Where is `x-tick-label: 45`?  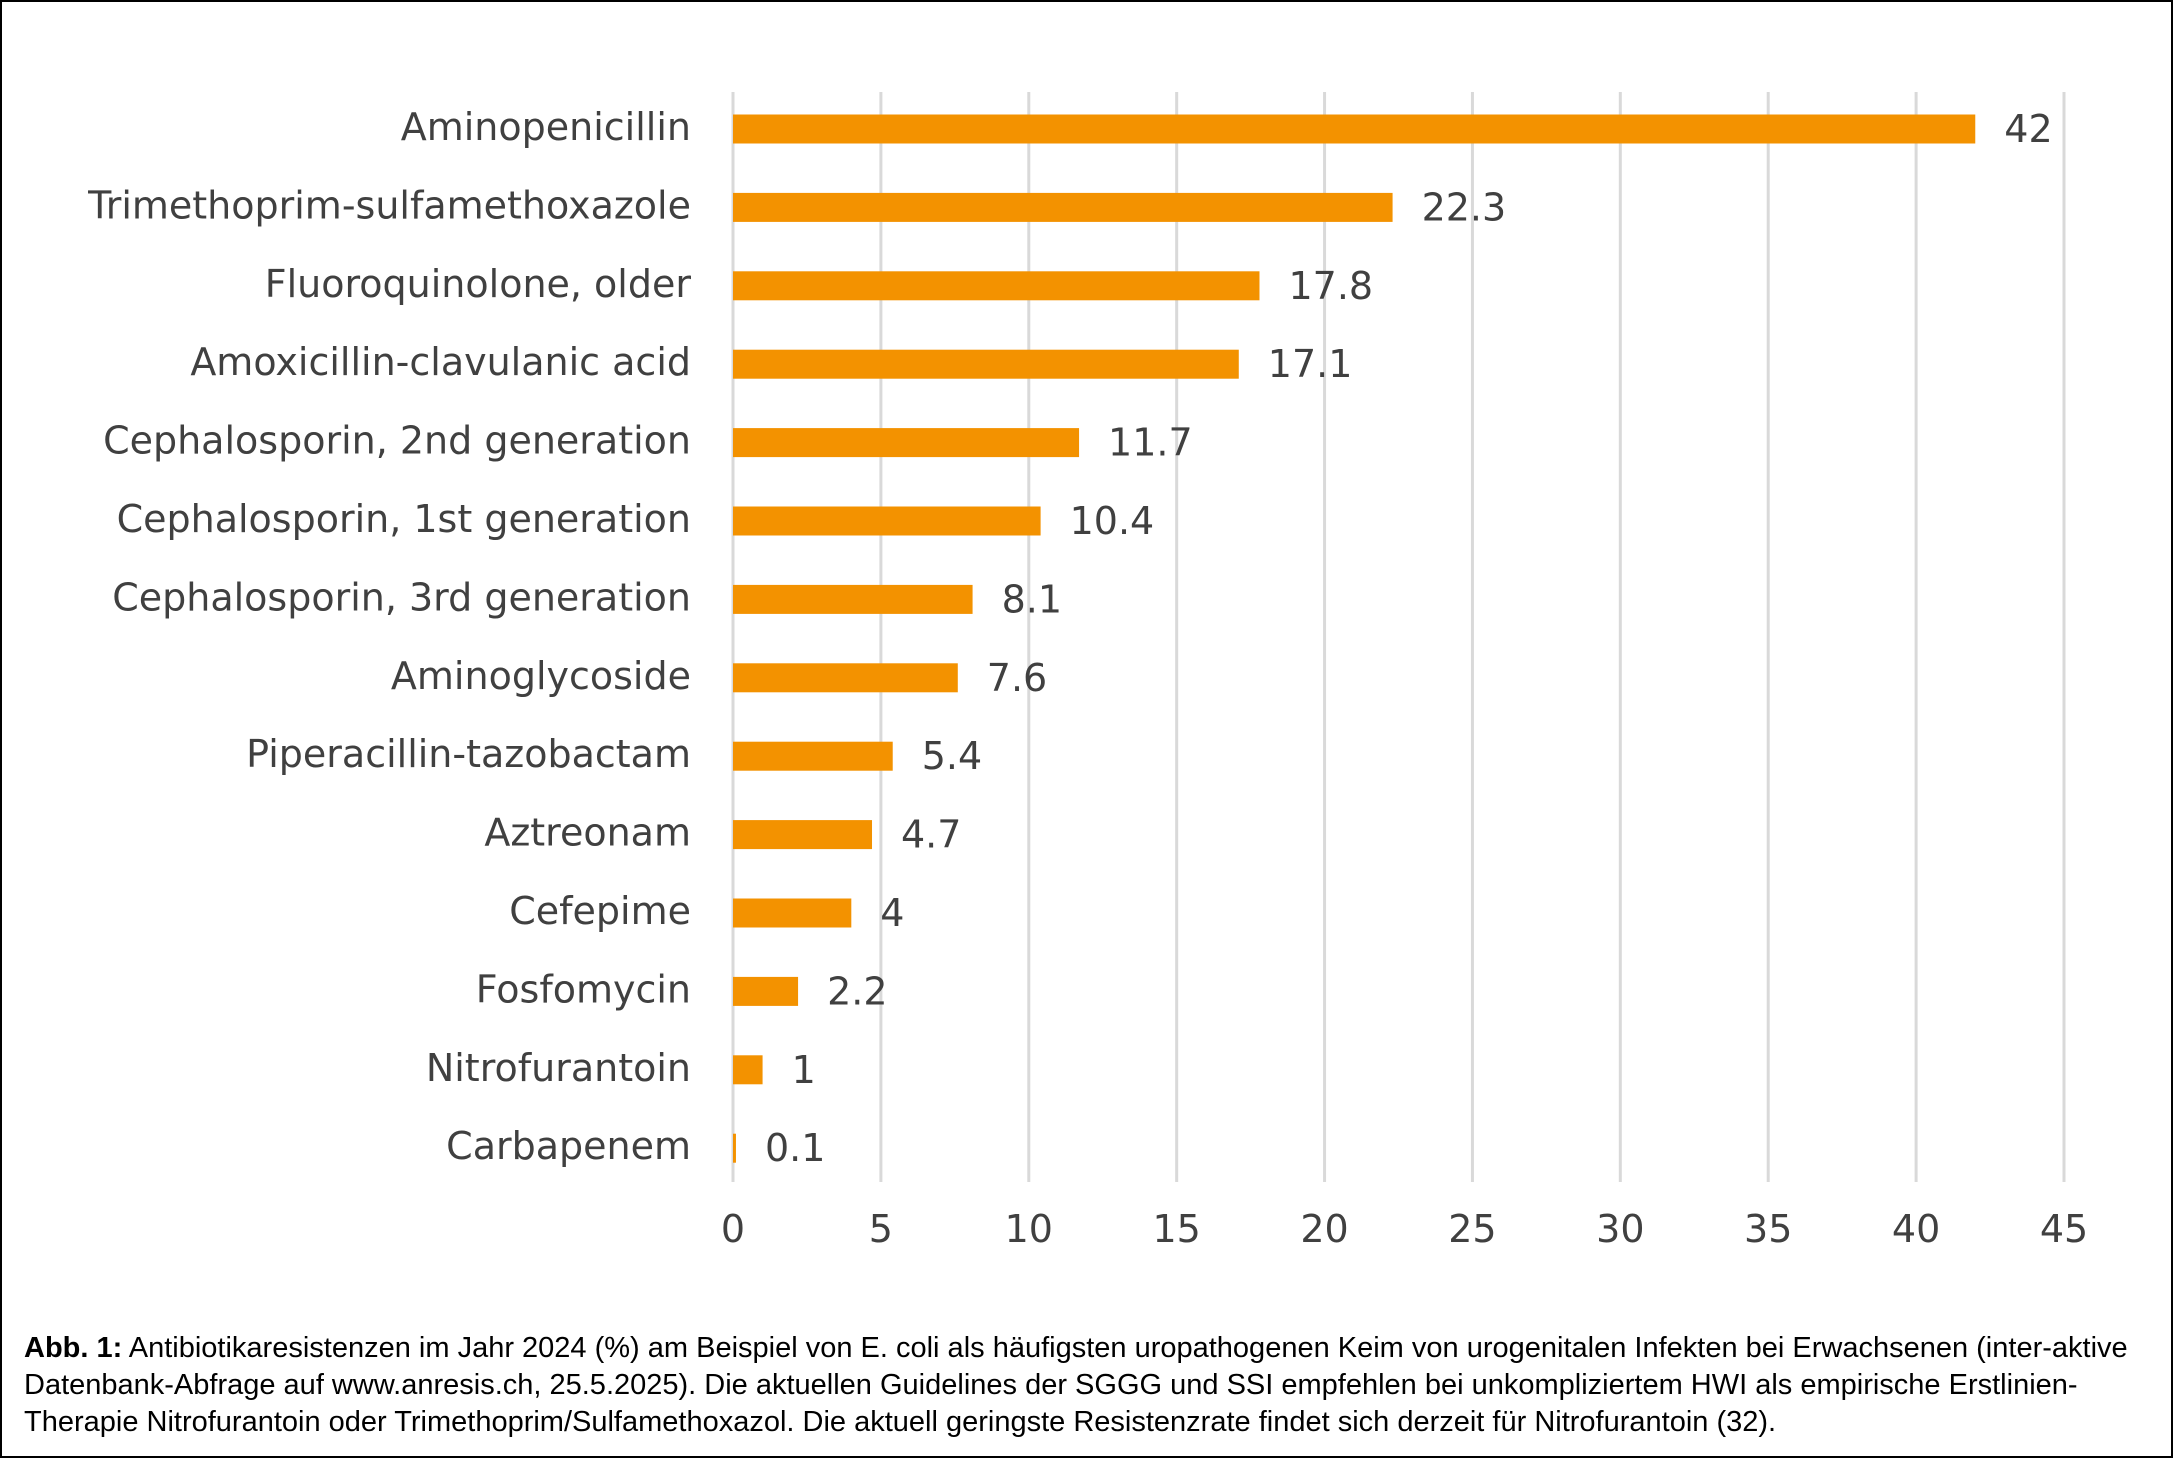
x-tick-label: 45 is located at coordinates (2064, 1229).